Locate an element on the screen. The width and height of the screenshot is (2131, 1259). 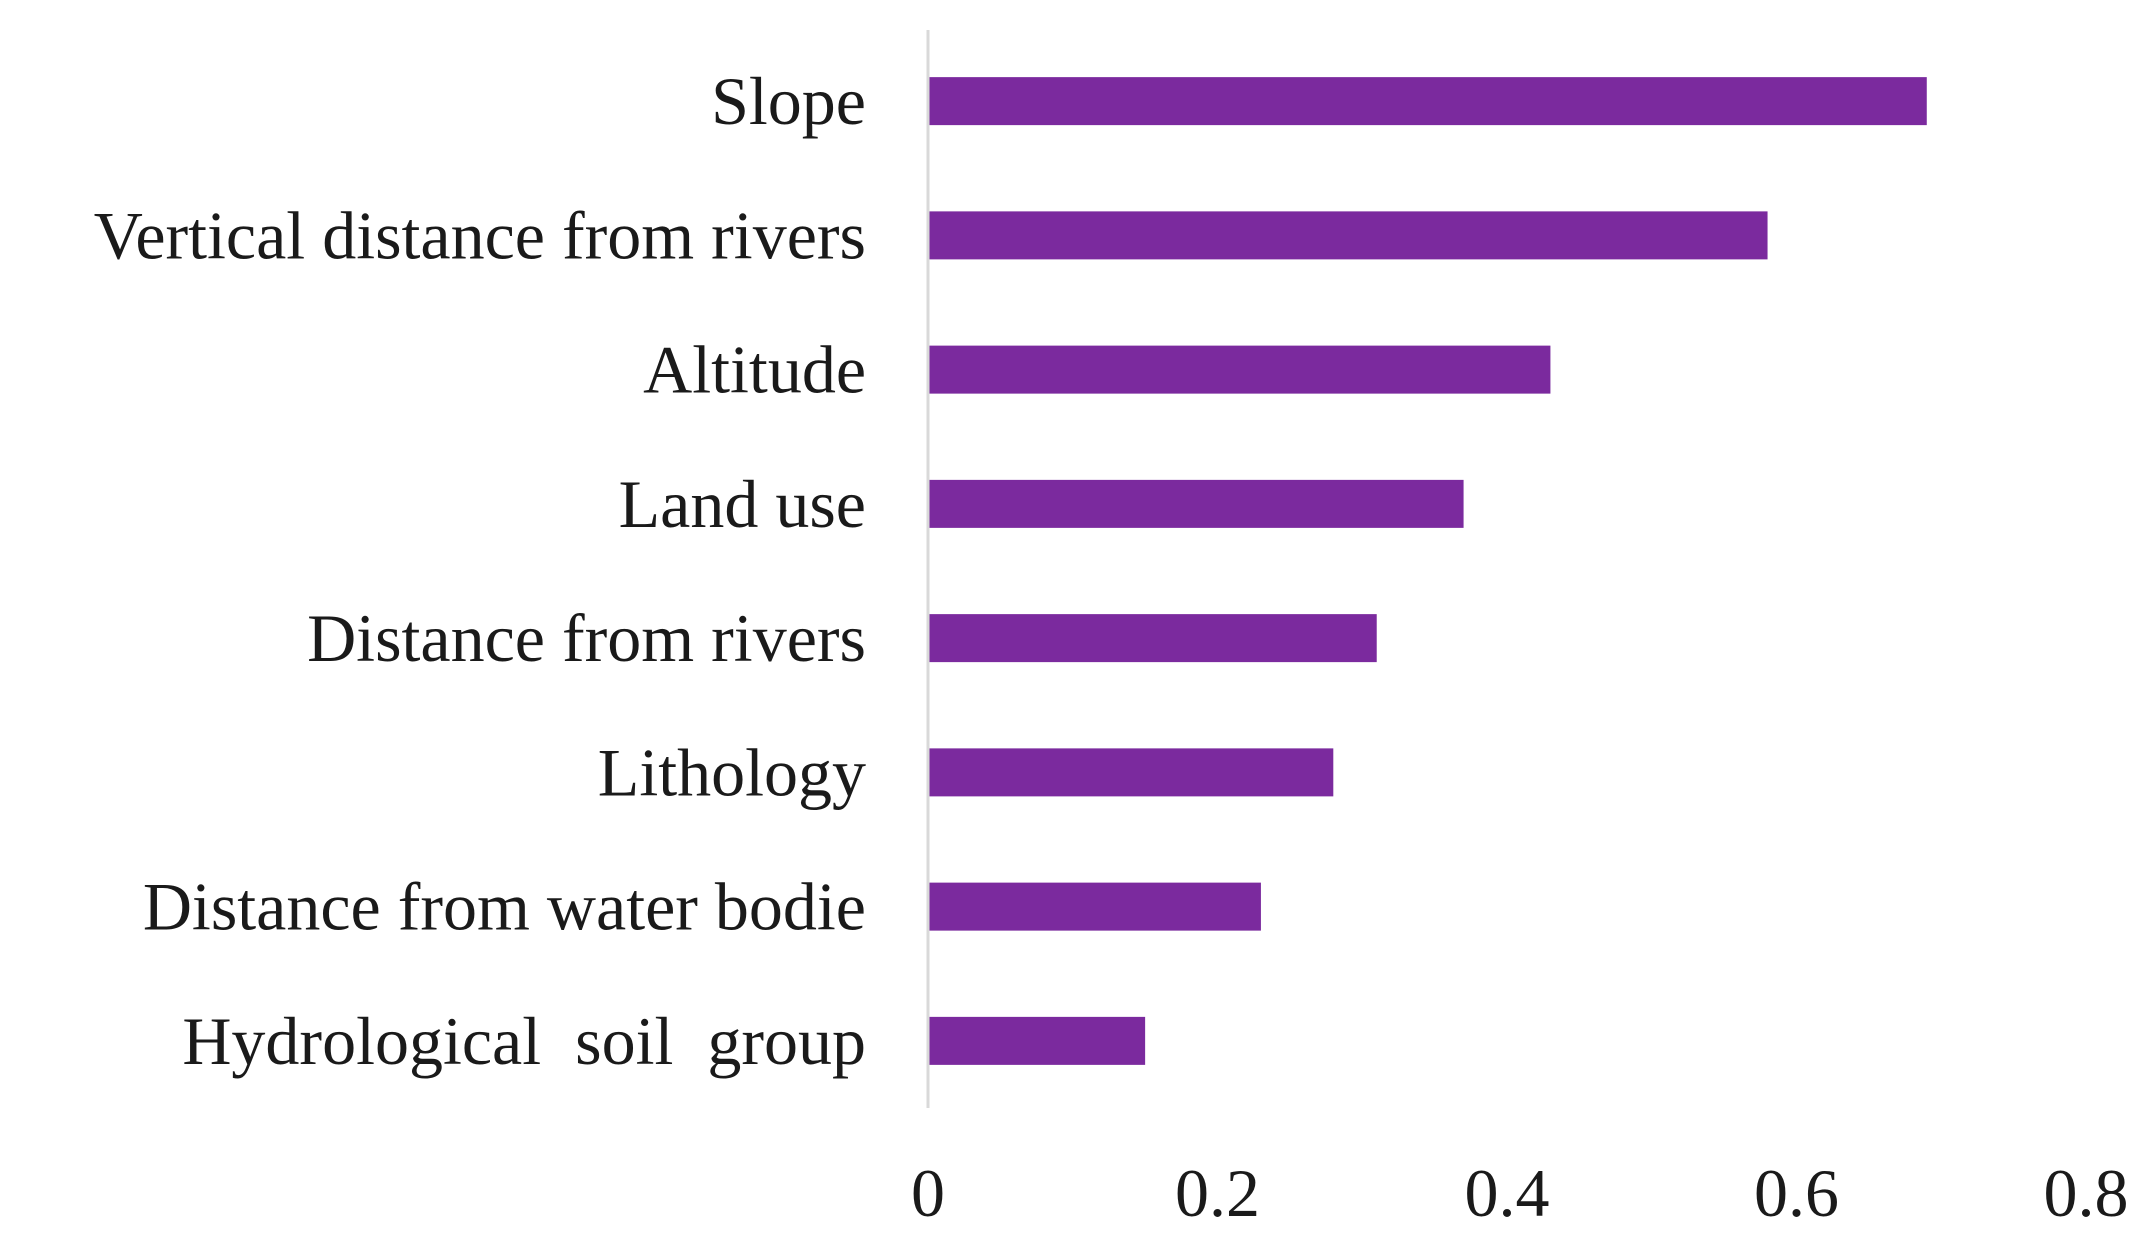
x-tick-label: 0 is located at coordinates (928, 1193).